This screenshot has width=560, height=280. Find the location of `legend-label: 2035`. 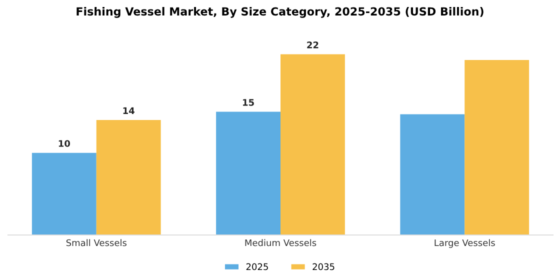

legend-label: 2035 is located at coordinates (323, 266).